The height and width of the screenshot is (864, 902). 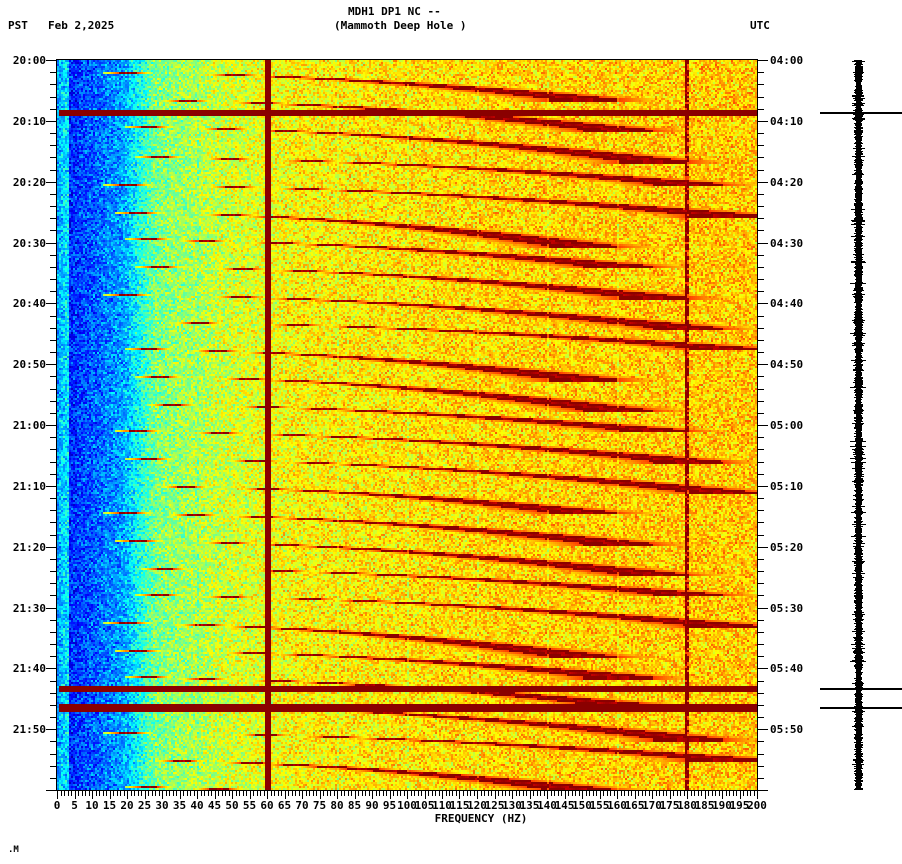 What do you see at coordinates (617, 805) in the screenshot?
I see `frequency-tick-label: 160` at bounding box center [617, 805].